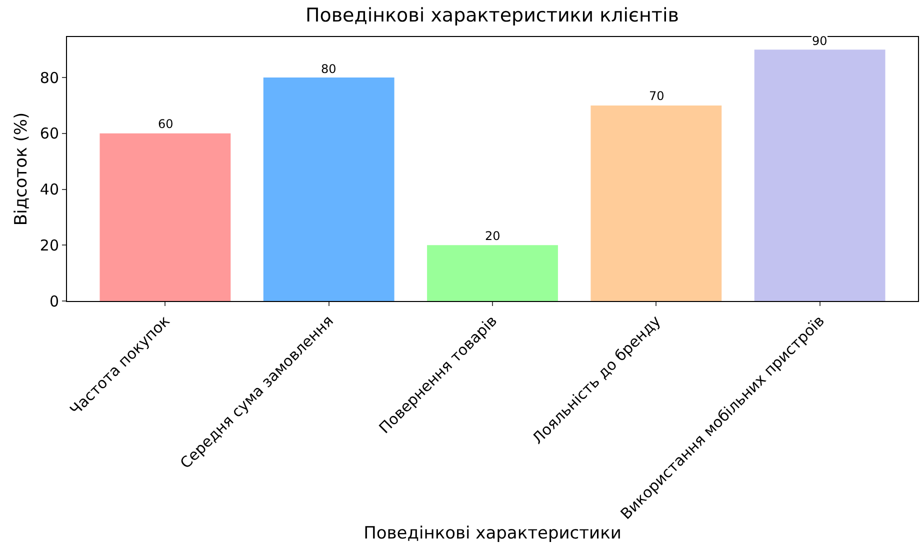 The height and width of the screenshot is (550, 920). I want to click on y-tick-label: 40, so click(49, 189).